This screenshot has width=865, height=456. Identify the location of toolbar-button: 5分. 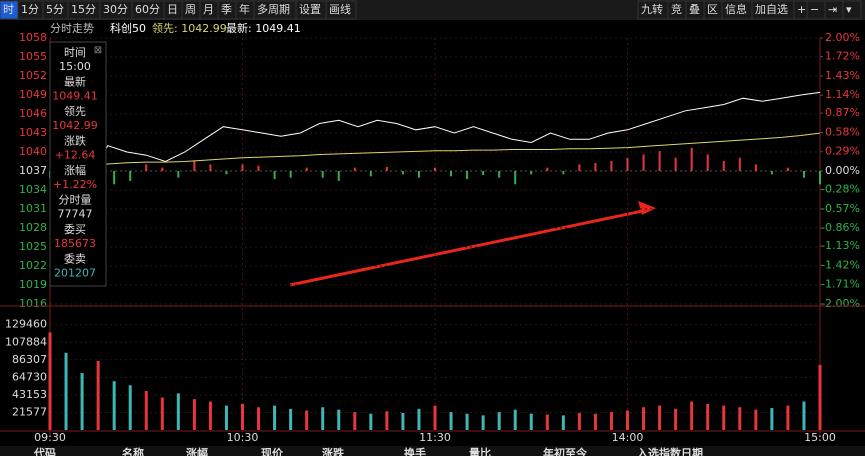
(55, 9).